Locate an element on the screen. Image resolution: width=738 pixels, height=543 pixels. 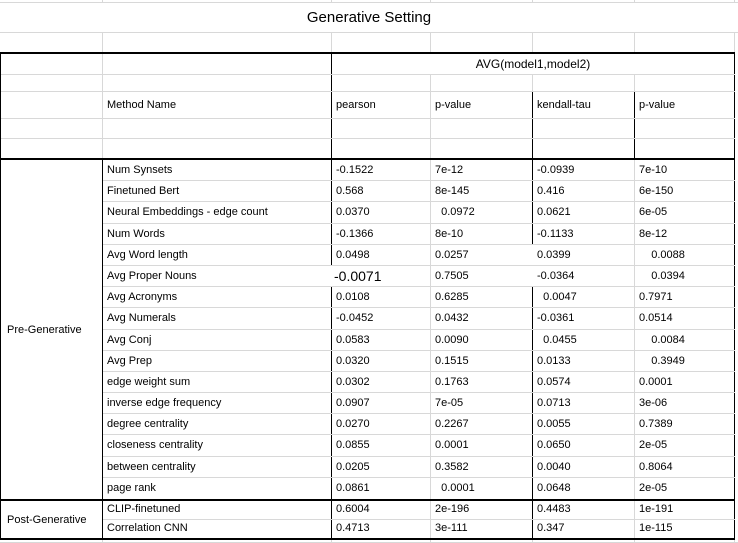
pearson-value-cell: -0.0071 is located at coordinates (381, 276).